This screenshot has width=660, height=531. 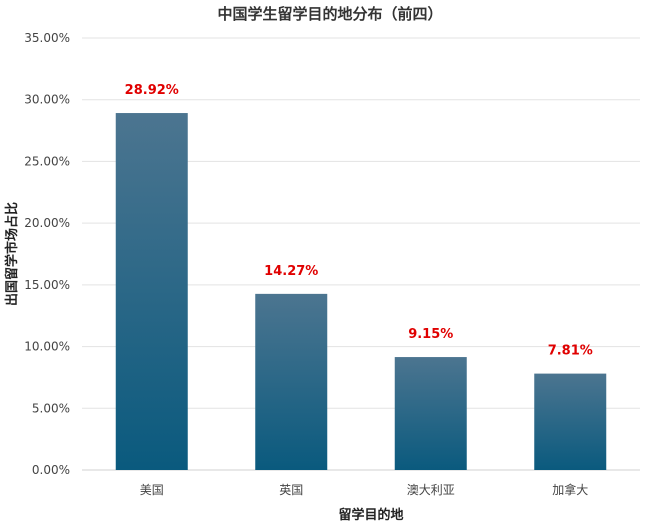 What do you see at coordinates (12, 254) in the screenshot?
I see `y-axis-label: 出国留学市场占比` at bounding box center [12, 254].